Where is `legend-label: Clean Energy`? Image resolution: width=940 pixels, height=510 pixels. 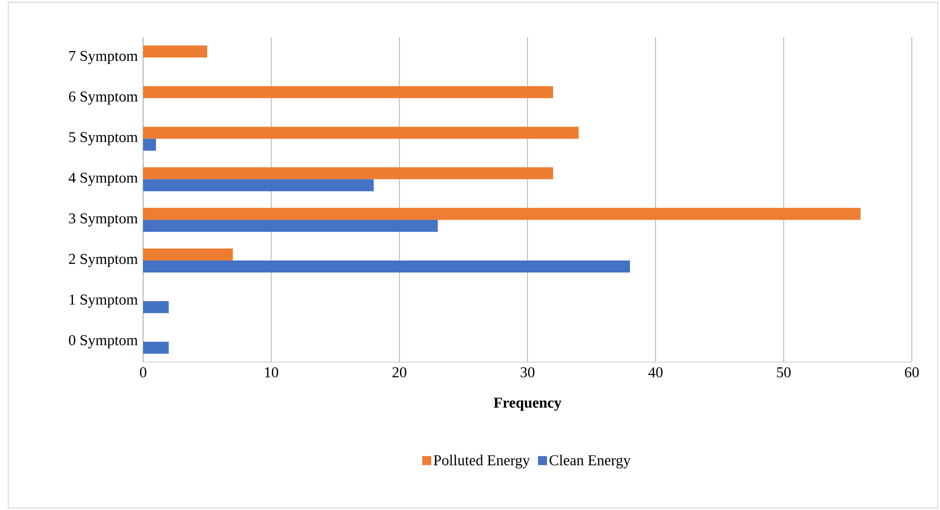
legend-label: Clean Energy is located at coordinates (590, 461).